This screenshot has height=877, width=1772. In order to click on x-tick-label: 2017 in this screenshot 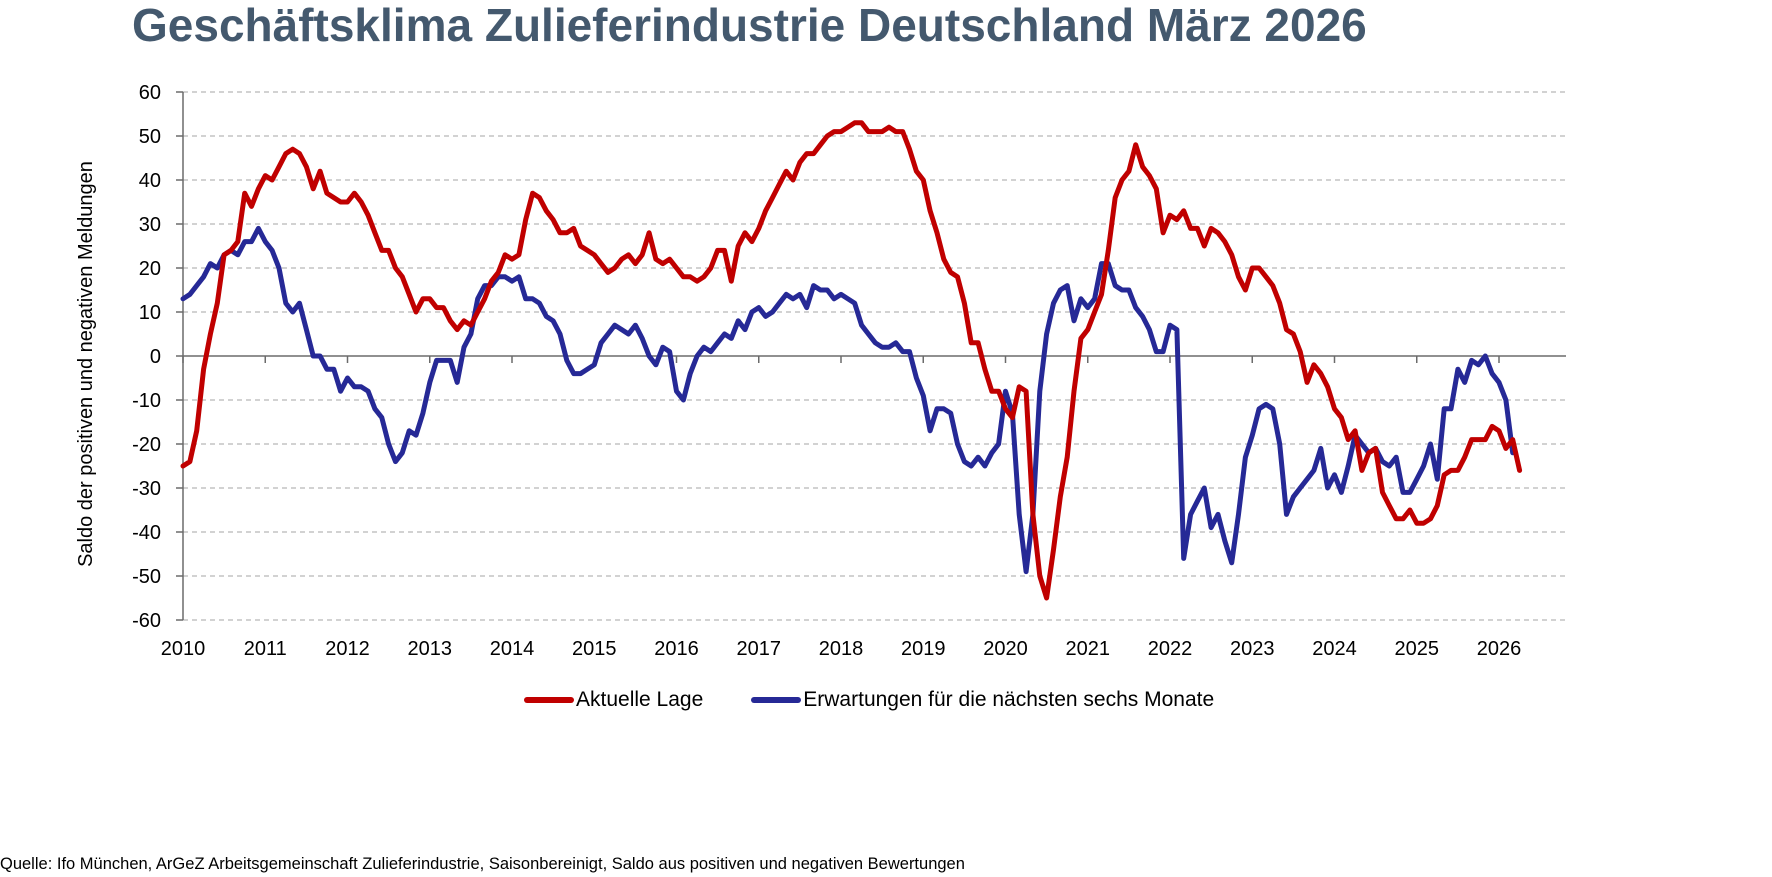, I will do `click(759, 649)`.